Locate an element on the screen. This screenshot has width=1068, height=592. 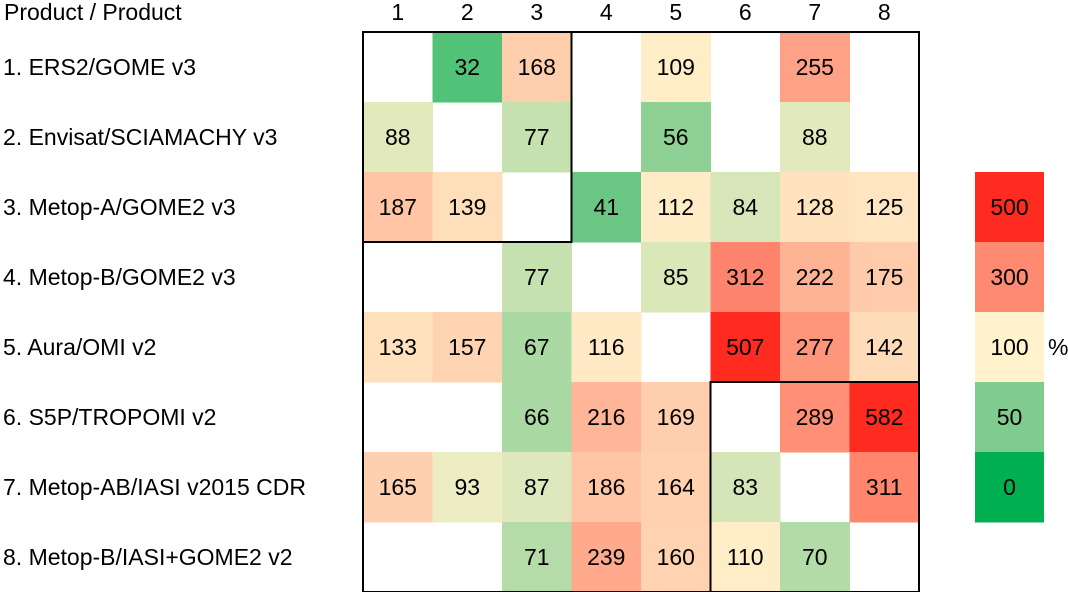
cell-value: 277 is located at coordinates (815, 347).